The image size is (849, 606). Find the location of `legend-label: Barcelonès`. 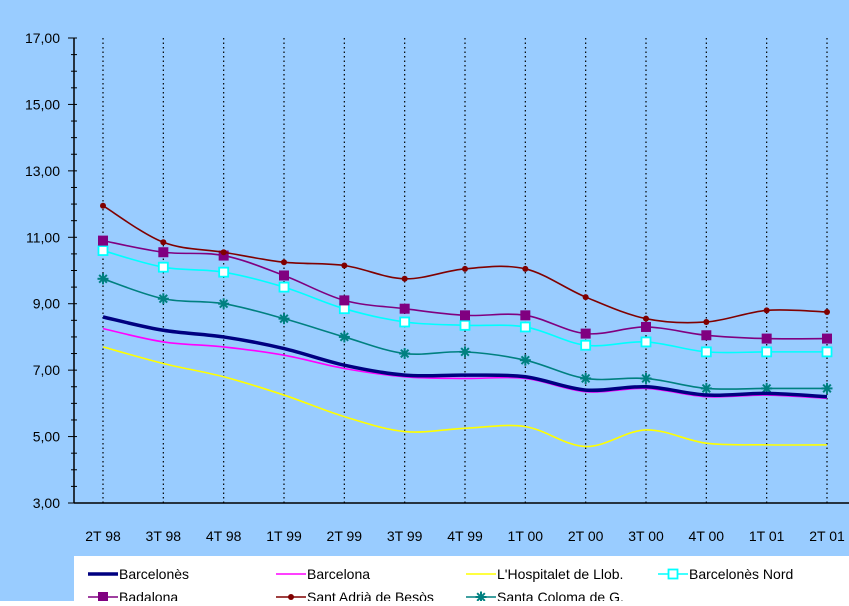

legend-label: Barcelonès is located at coordinates (154, 574).